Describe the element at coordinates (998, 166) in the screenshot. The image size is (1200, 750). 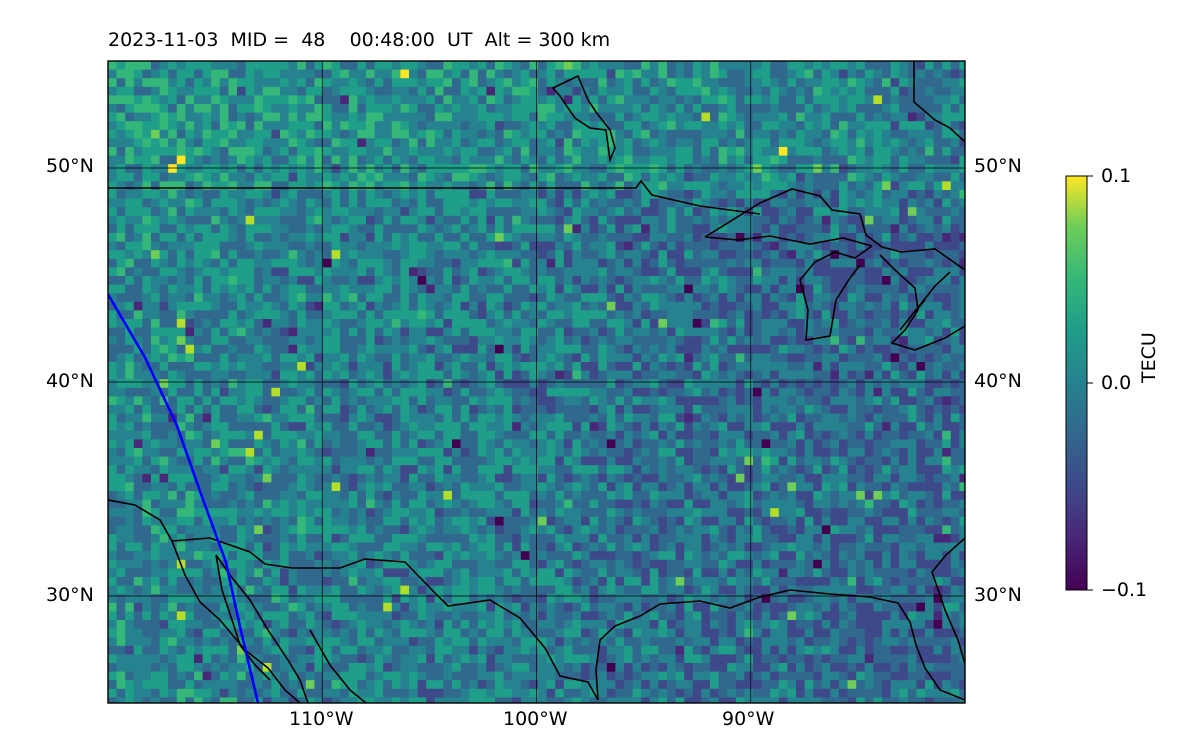
I see `lat-label-right-50: 50°N` at that location.